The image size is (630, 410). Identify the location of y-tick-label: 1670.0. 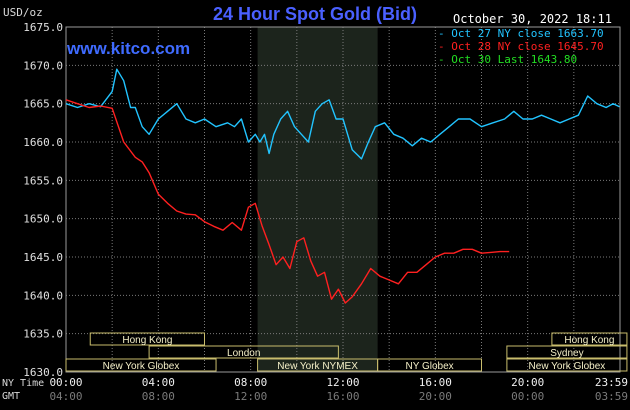
(43, 65).